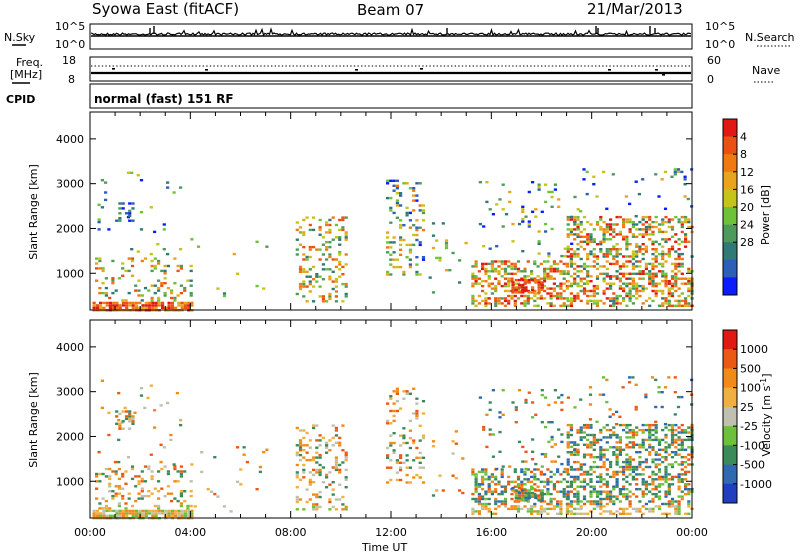  Describe the element at coordinates (747, 407) in the screenshot. I see `colorbar-tick-label: 25` at that location.